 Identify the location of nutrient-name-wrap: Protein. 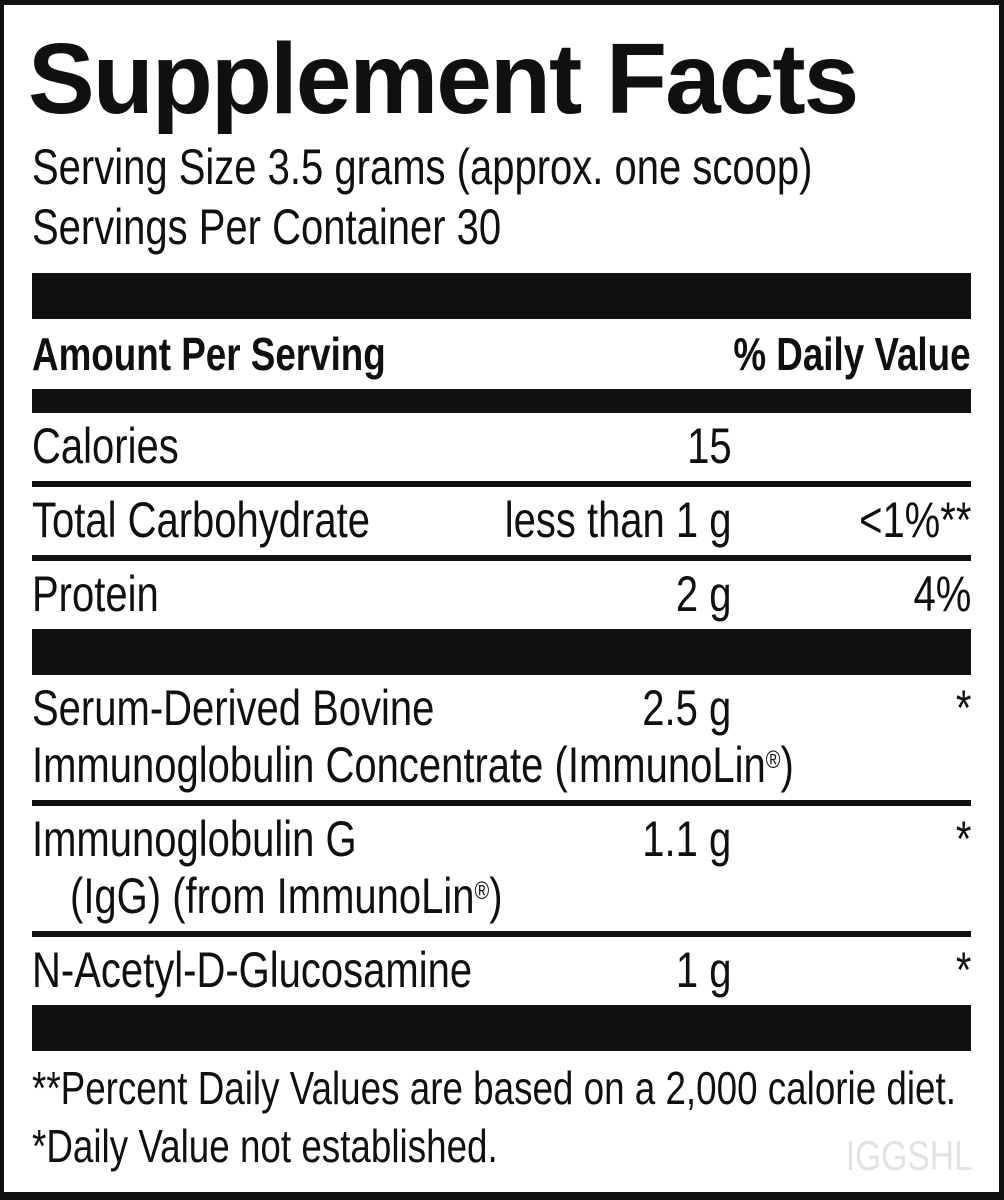
(501, 594).